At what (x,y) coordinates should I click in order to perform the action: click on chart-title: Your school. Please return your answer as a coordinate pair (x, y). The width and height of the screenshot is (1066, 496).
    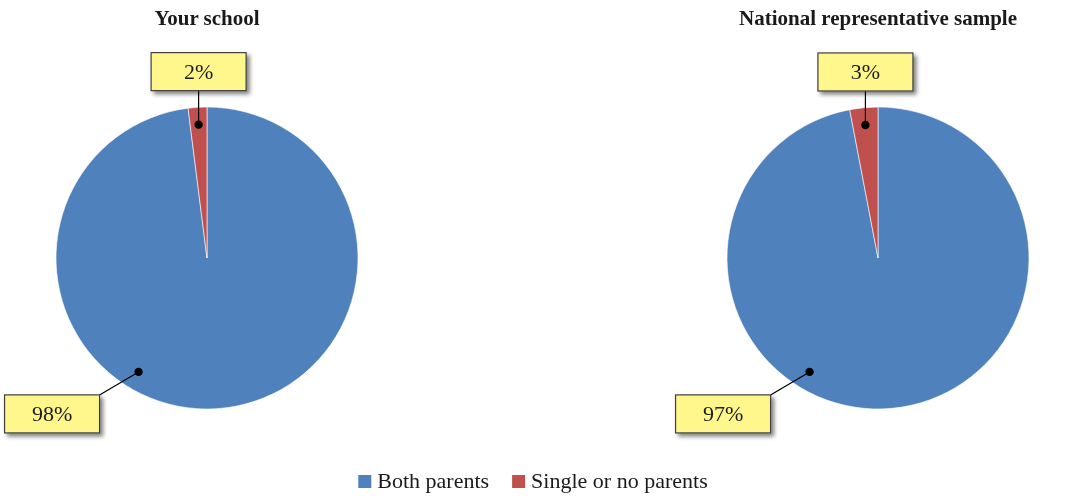
    Looking at the image, I should click on (207, 18).